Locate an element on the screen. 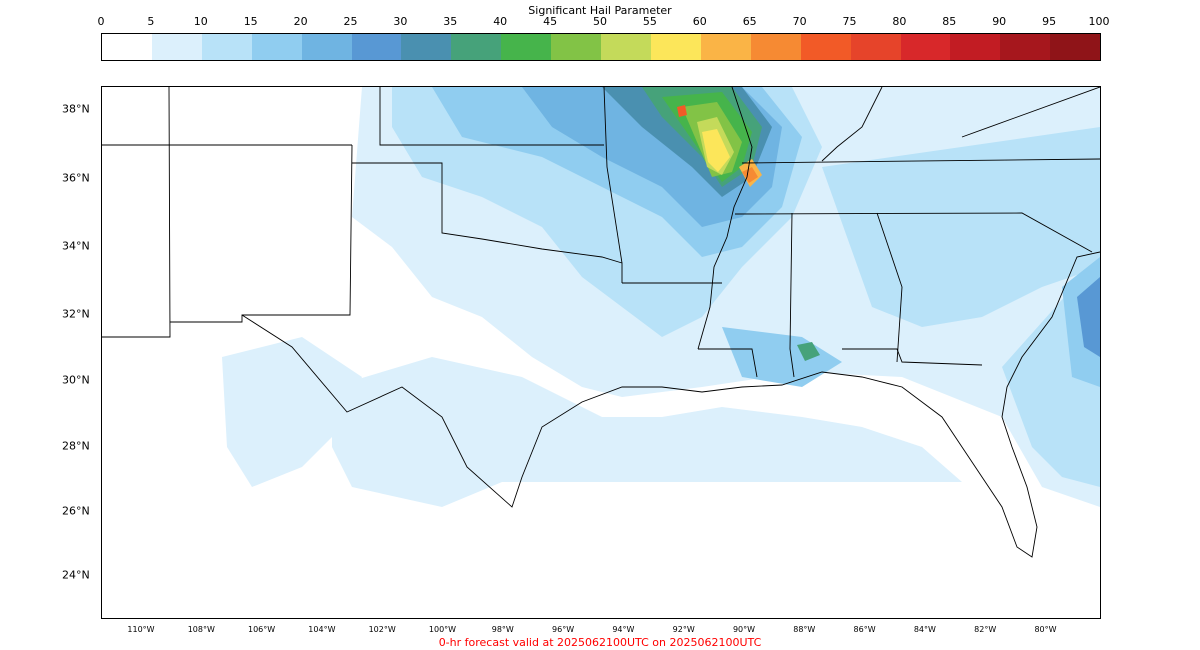  ky-va-border is located at coordinates (852, 124).